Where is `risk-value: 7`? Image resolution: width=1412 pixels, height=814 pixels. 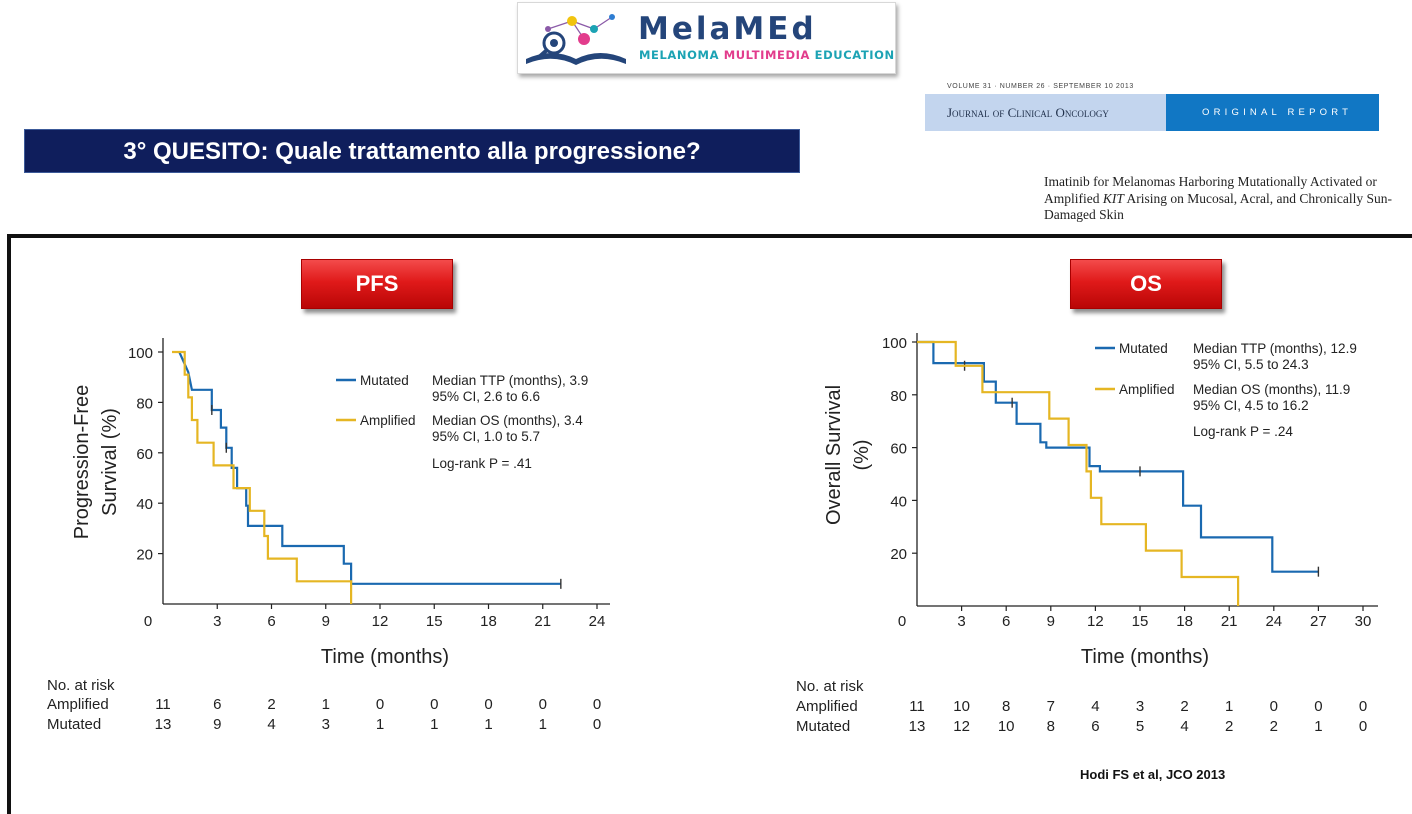
risk-value: 7 is located at coordinates (1051, 706).